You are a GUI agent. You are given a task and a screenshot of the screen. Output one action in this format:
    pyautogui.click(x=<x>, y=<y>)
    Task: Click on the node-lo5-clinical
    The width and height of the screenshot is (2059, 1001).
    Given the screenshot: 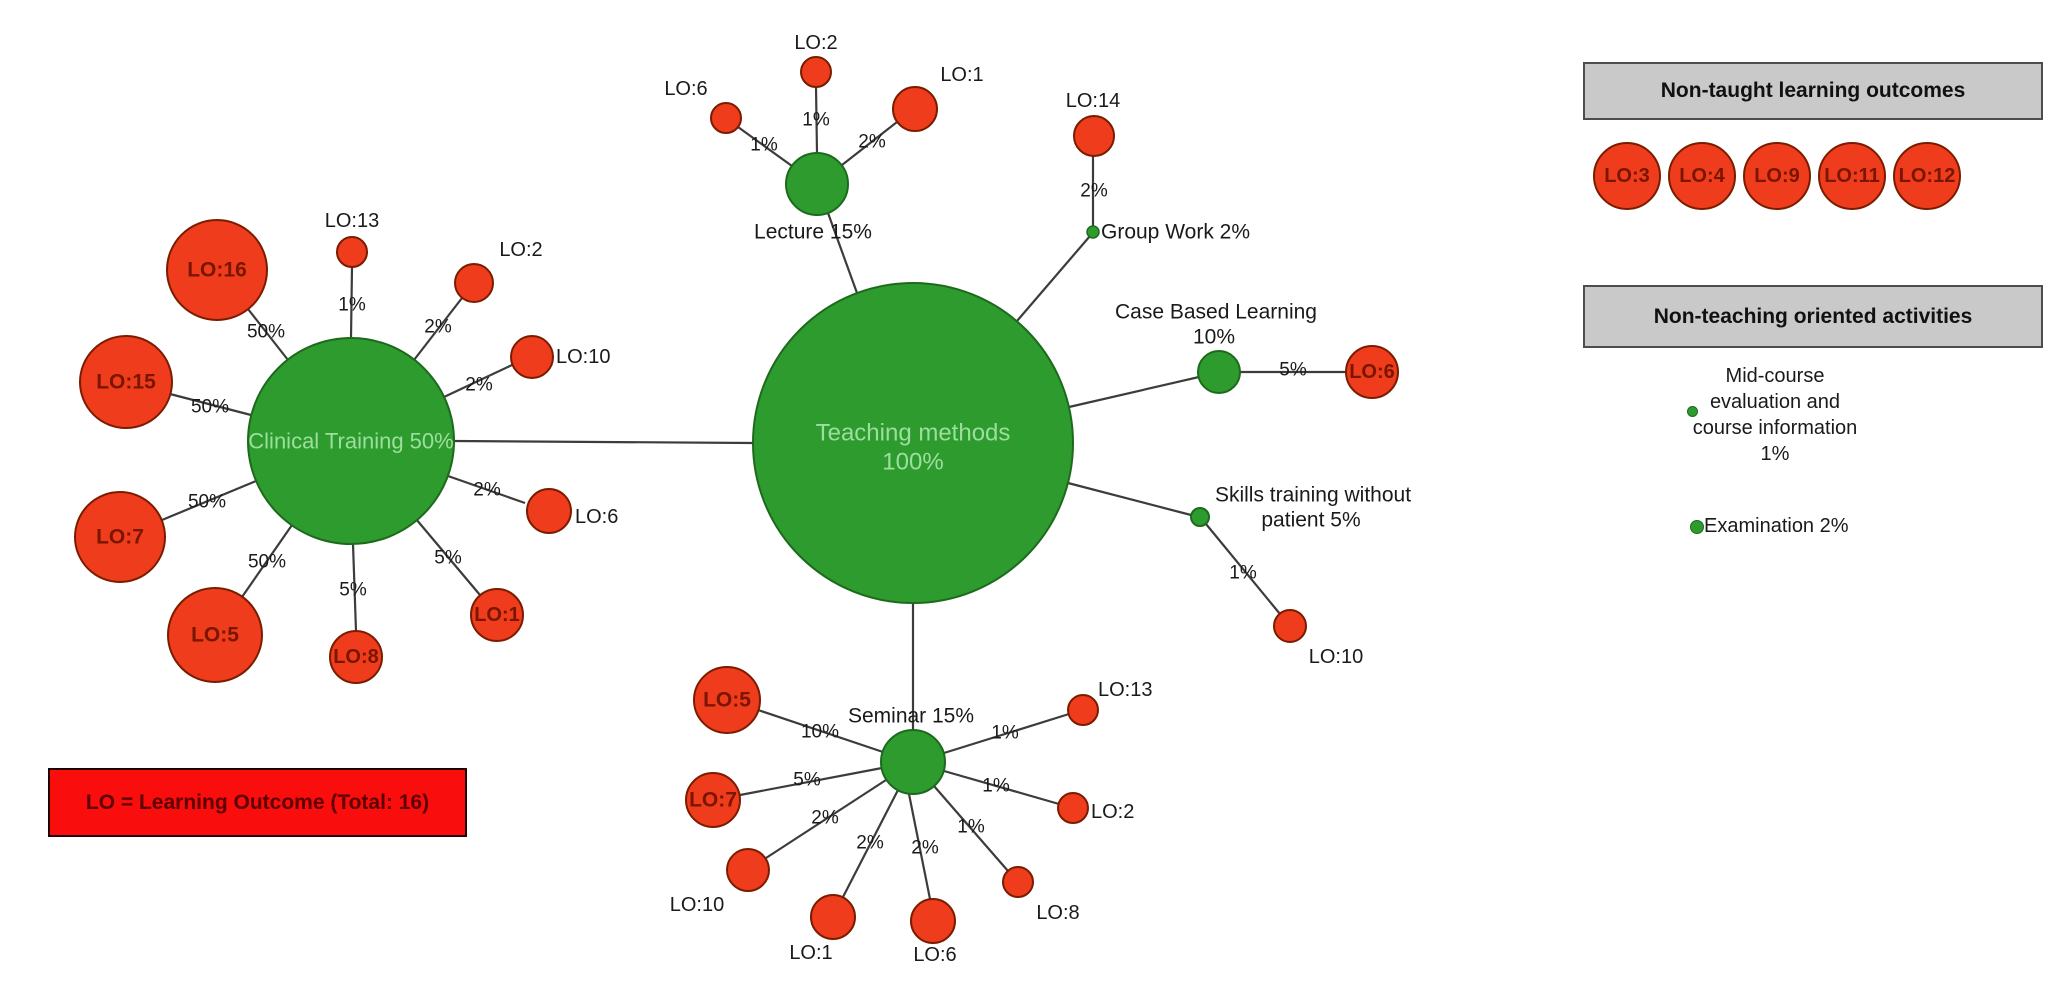 What is the action you would take?
    pyautogui.click(x=215, y=635)
    